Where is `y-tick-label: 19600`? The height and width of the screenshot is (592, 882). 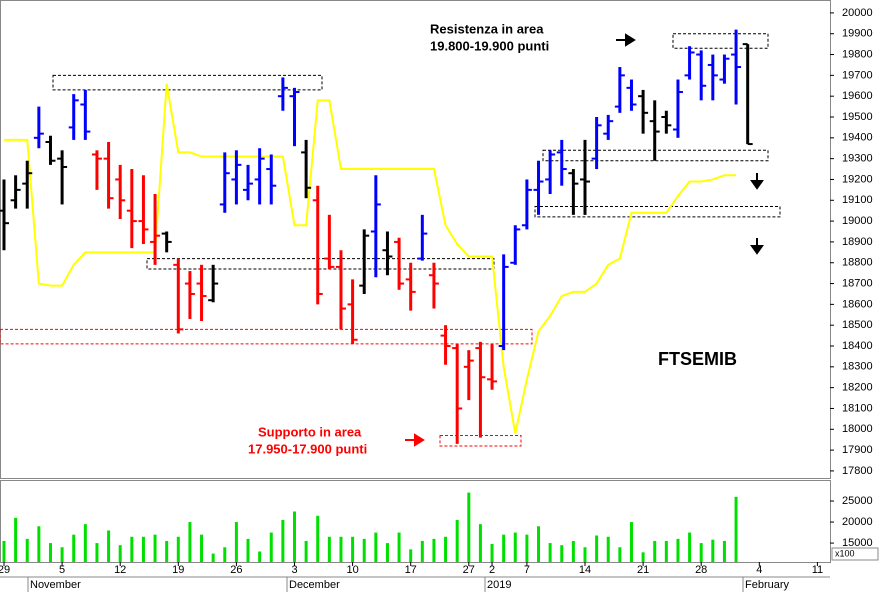 y-tick-label: 19600 is located at coordinates (857, 96).